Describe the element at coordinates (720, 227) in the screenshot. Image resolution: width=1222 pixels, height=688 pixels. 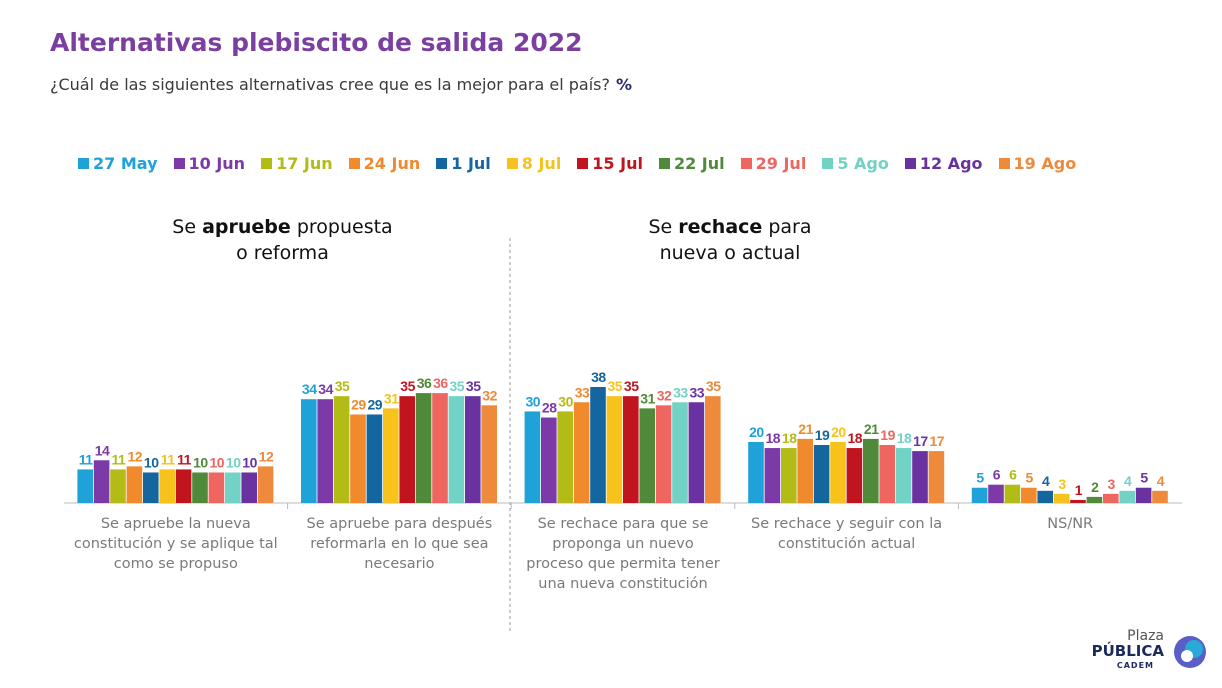
I see `heading-bold: rechace` at that location.